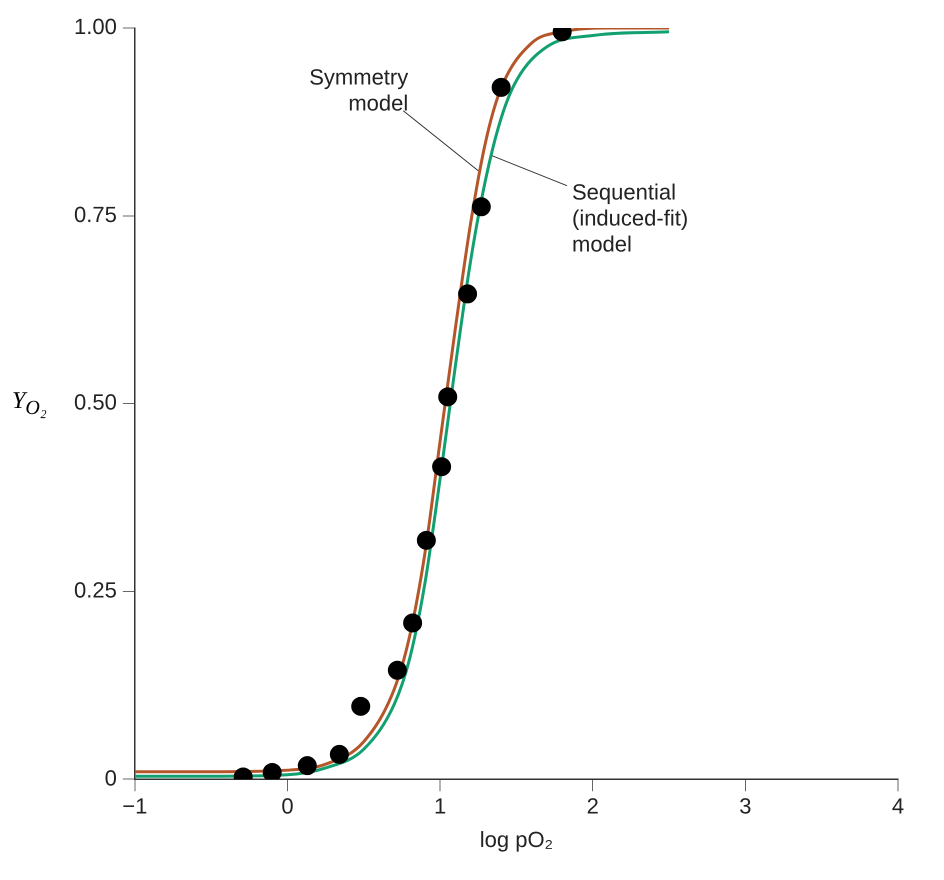 The height and width of the screenshot is (880, 944). Describe the element at coordinates (95, 402) in the screenshot. I see `y-tick-label: 0.50` at that location.